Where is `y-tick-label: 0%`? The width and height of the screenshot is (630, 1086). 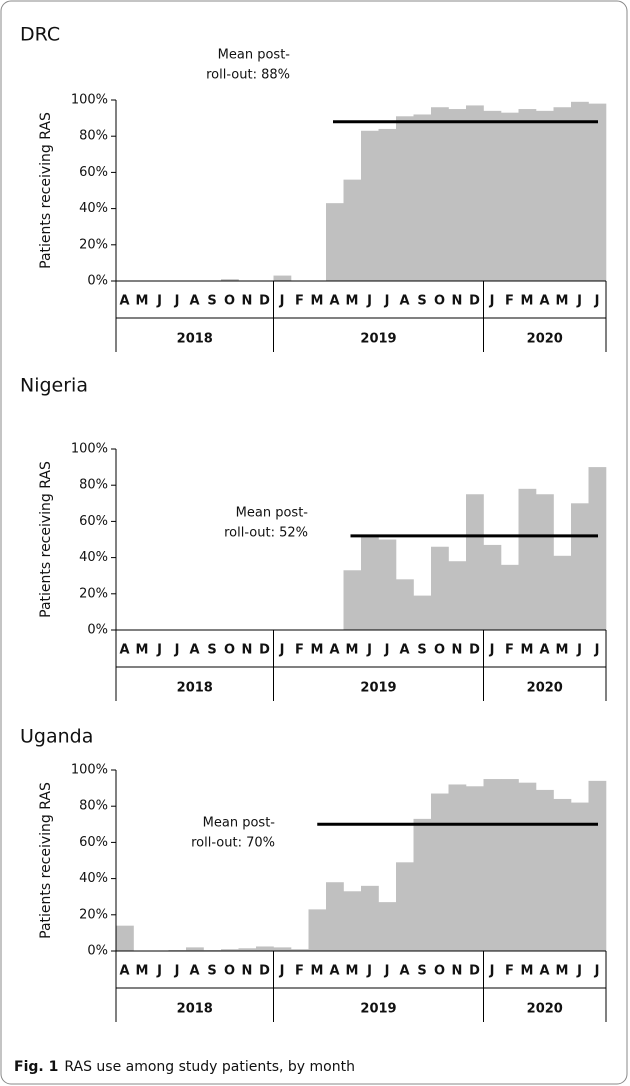
y-tick-label: 0% is located at coordinates (97, 281).